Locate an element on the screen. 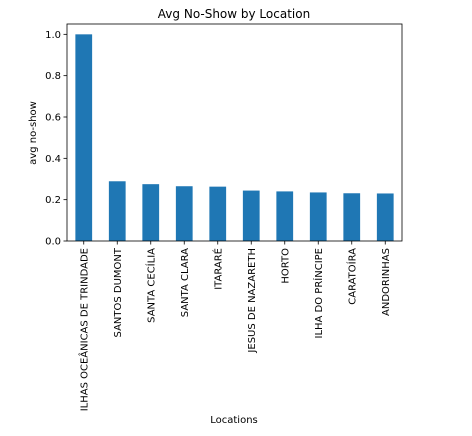 Image resolution: width=472 pixels, height=436 pixels. x-tick-label-1: SANTOS DUMONT is located at coordinates (118, 292).